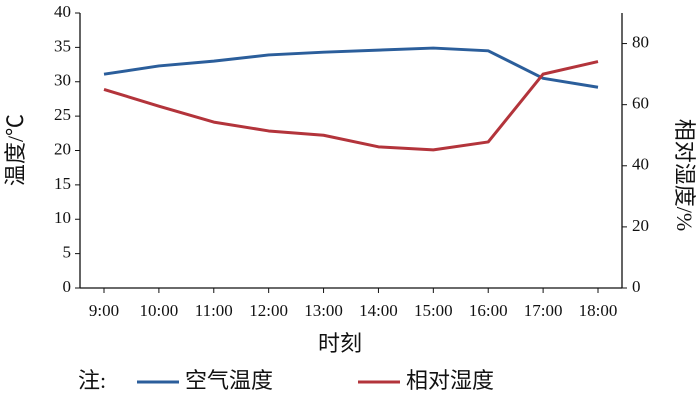  I want to click on y-tick-label: 40, so click(62, 11).